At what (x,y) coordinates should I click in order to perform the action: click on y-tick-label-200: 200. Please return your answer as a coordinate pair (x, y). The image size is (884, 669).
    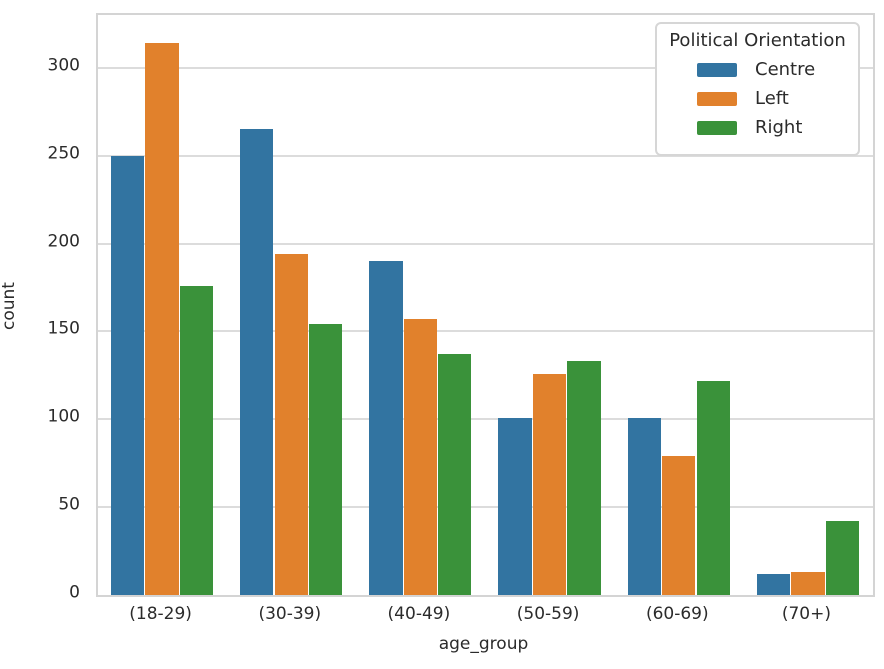
    Looking at the image, I should click on (63, 241).